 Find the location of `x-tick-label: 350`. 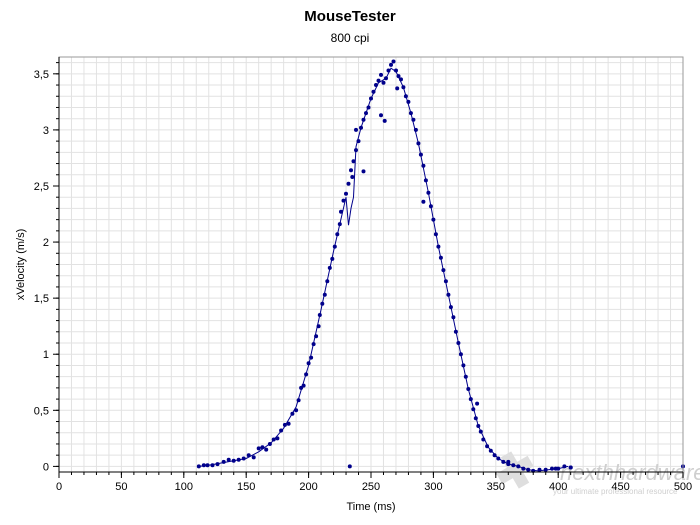

x-tick-label: 350 is located at coordinates (496, 487).